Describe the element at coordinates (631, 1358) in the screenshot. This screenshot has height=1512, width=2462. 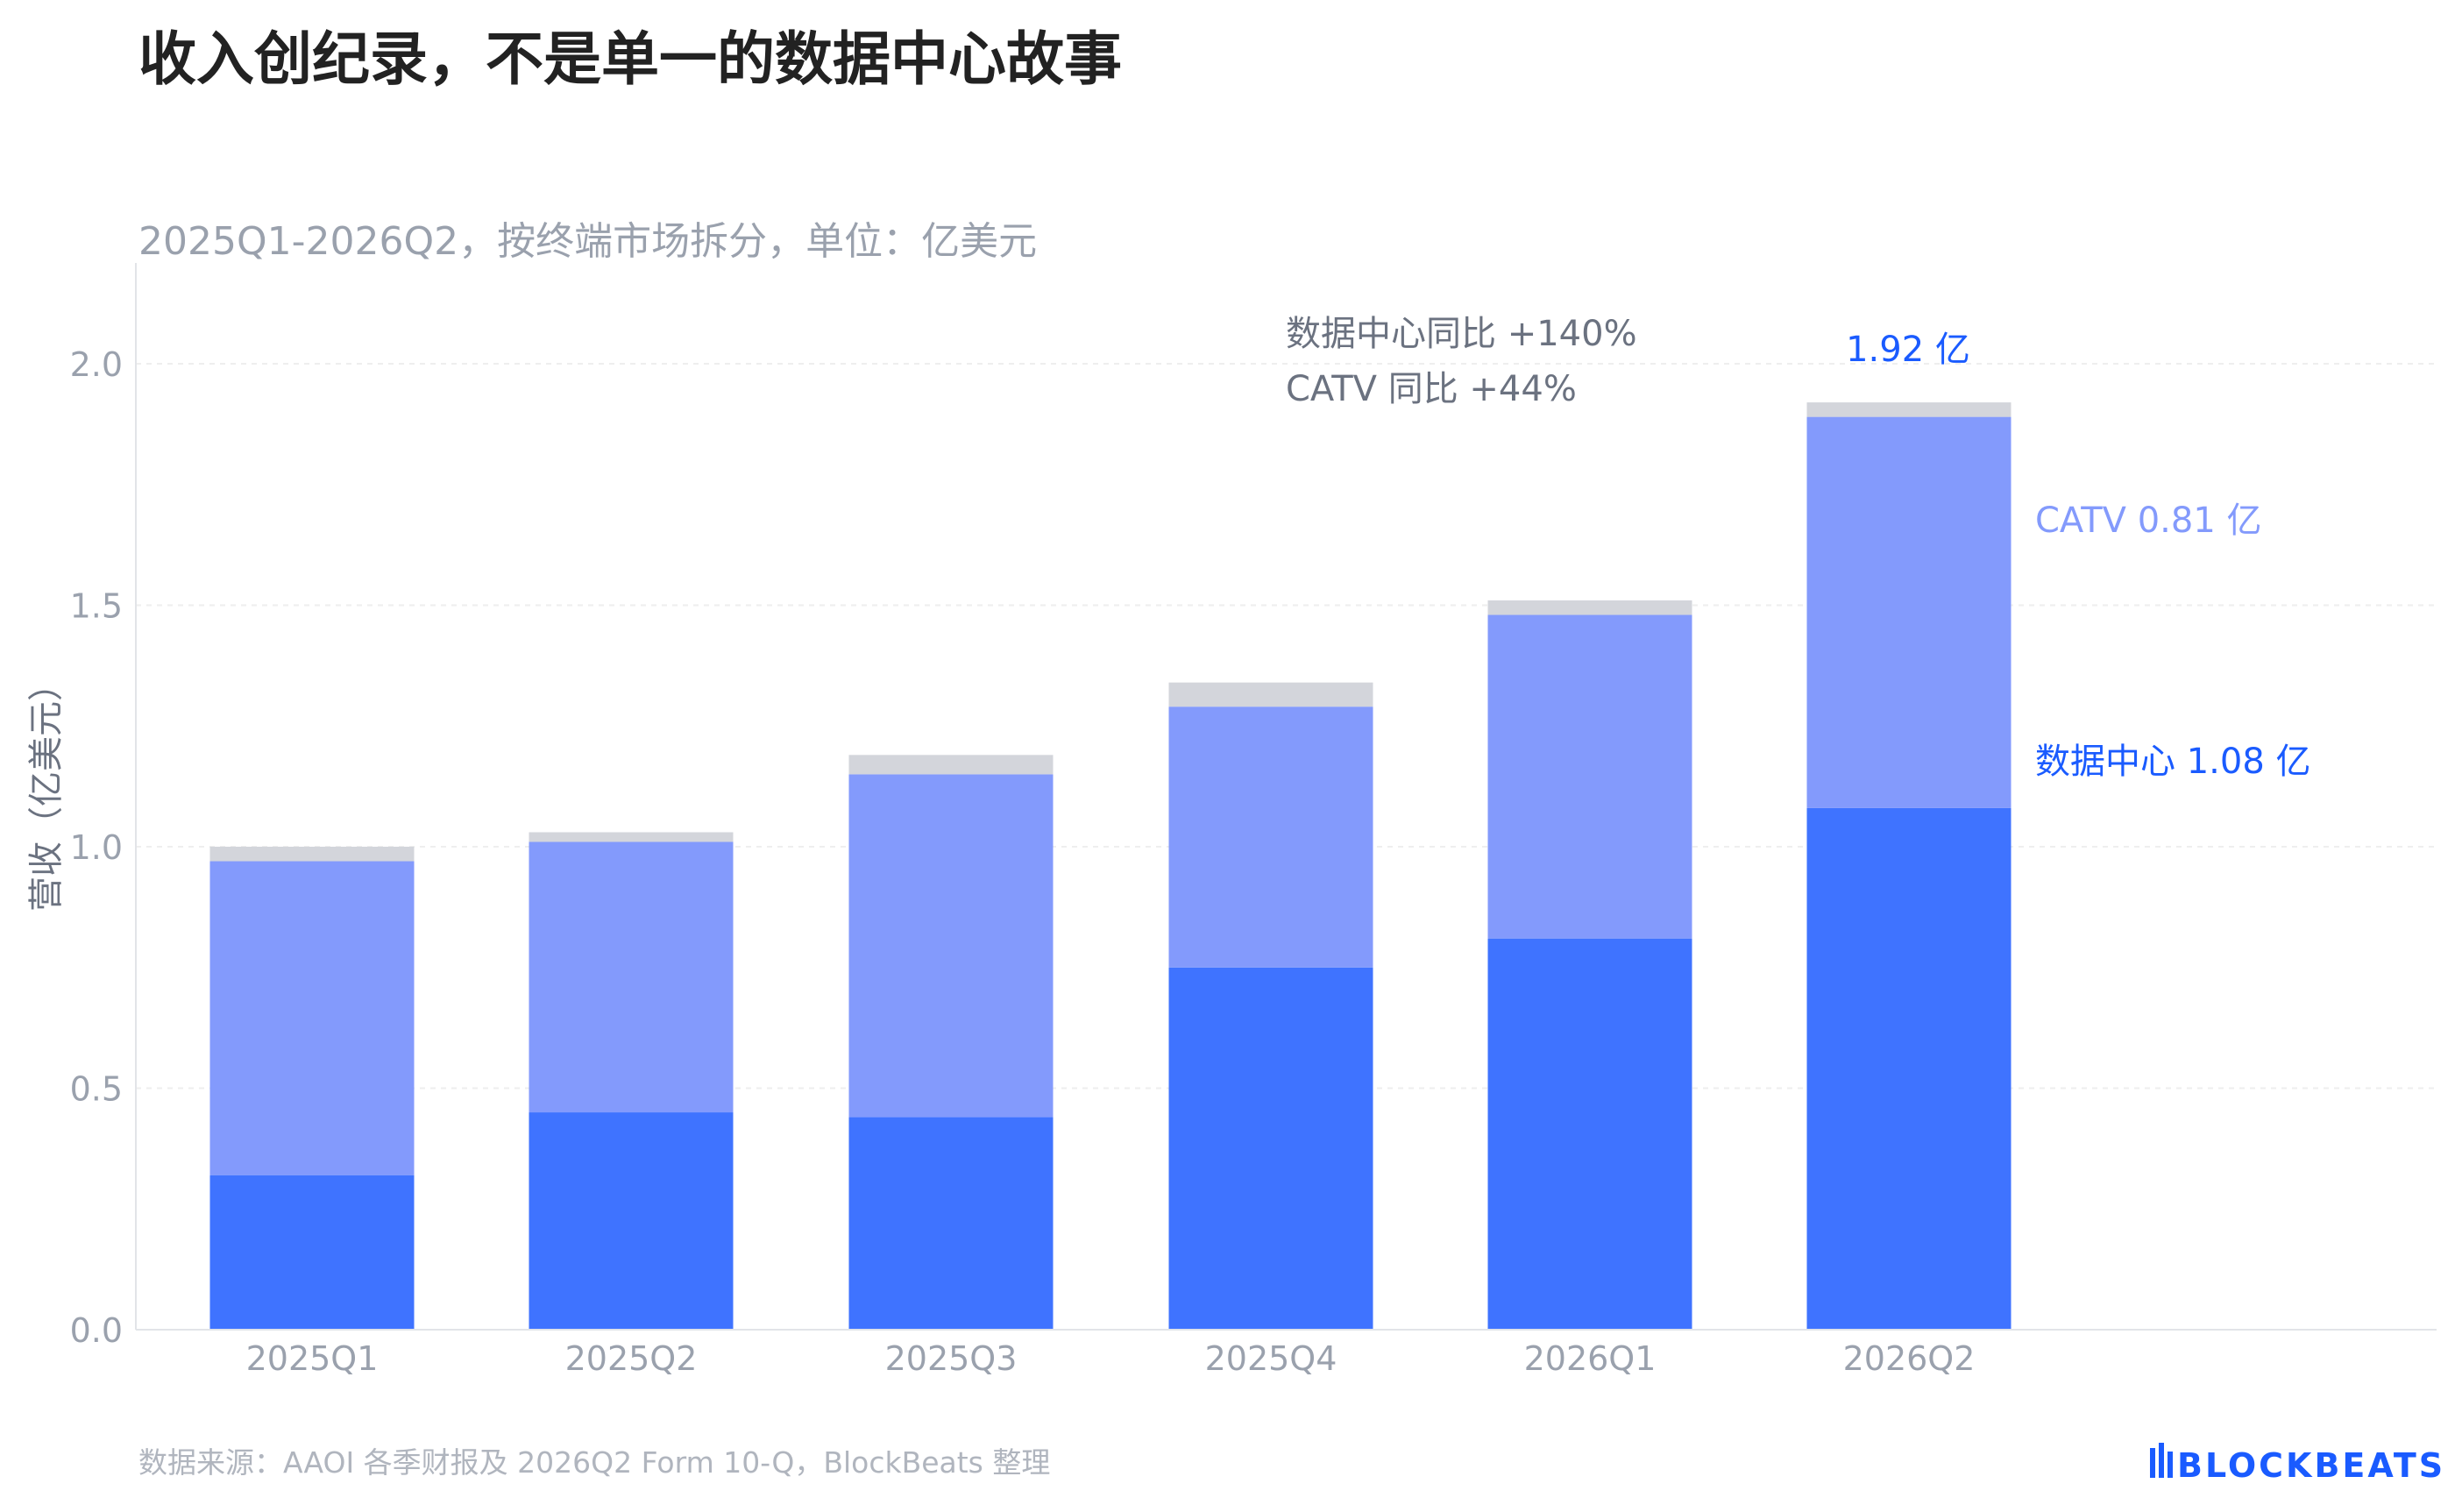
I see `x-tick-label: 2025Q2` at that location.